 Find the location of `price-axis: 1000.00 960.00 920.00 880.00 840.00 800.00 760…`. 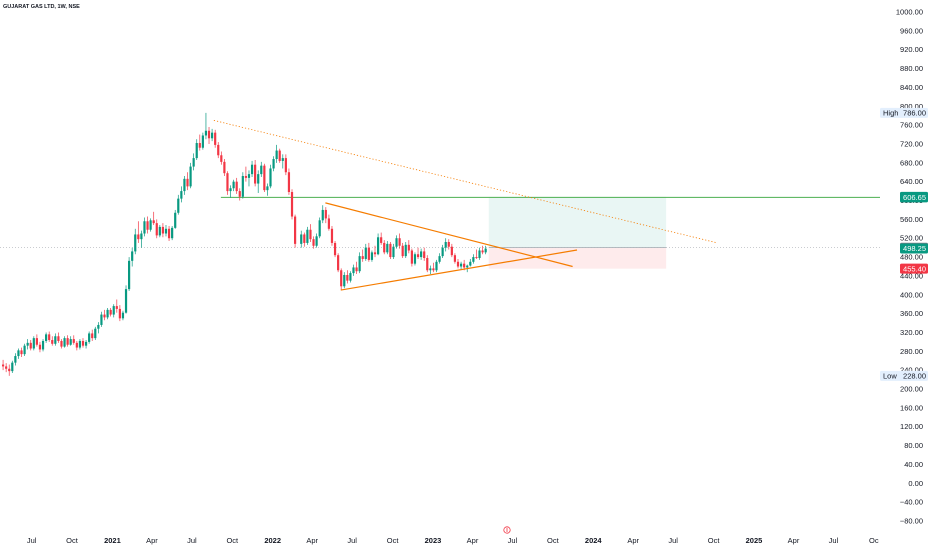

price-axis: 1000.00 960.00 920.00 880.00 840.00 800.00 760… is located at coordinates (909, 267).